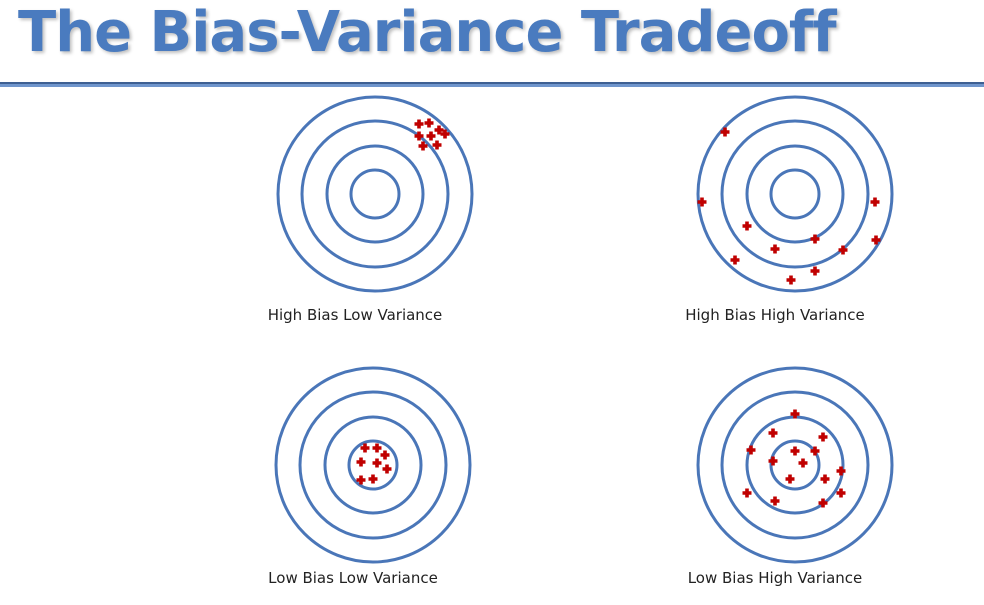 The image size is (984, 605). Describe the element at coordinates (427, 32) in the screenshot. I see `page-title: The Bias-Variance Tradeoff` at that location.